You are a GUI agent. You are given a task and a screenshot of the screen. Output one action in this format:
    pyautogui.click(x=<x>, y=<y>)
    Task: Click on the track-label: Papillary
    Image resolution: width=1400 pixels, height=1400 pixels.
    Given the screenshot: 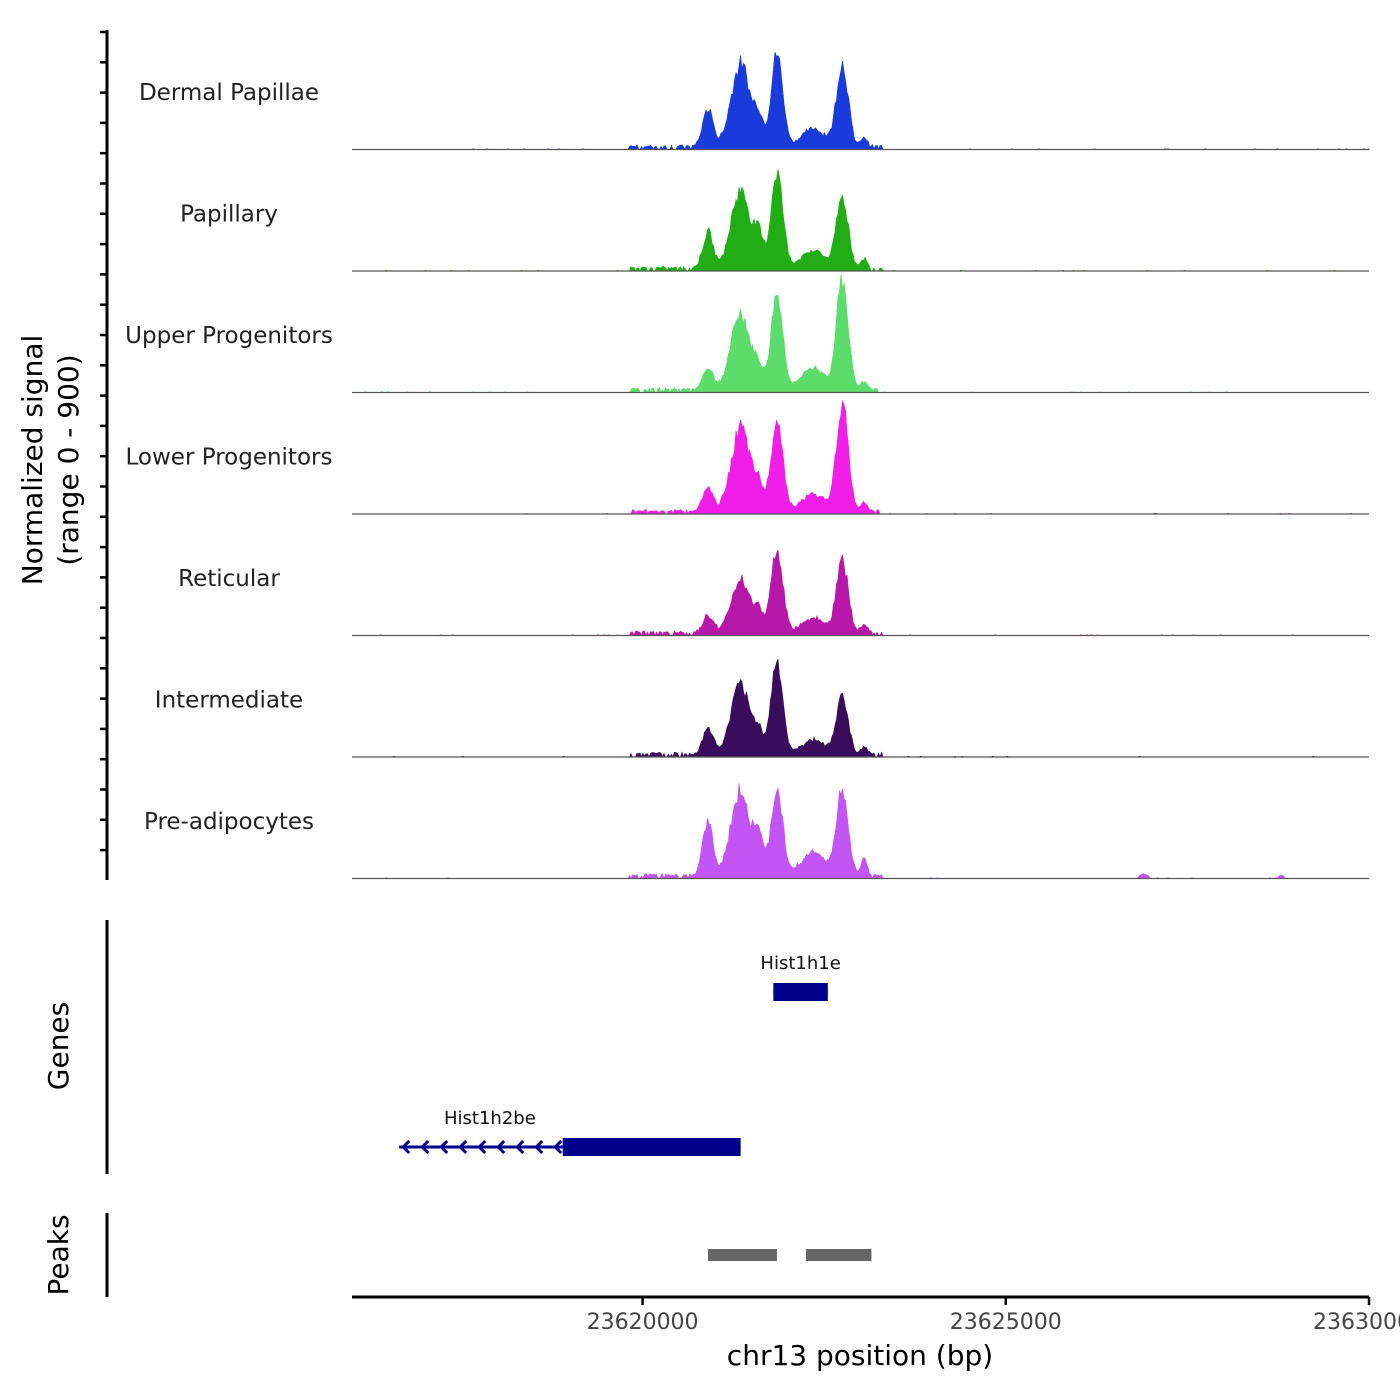 What is the action you would take?
    pyautogui.click(x=229, y=215)
    